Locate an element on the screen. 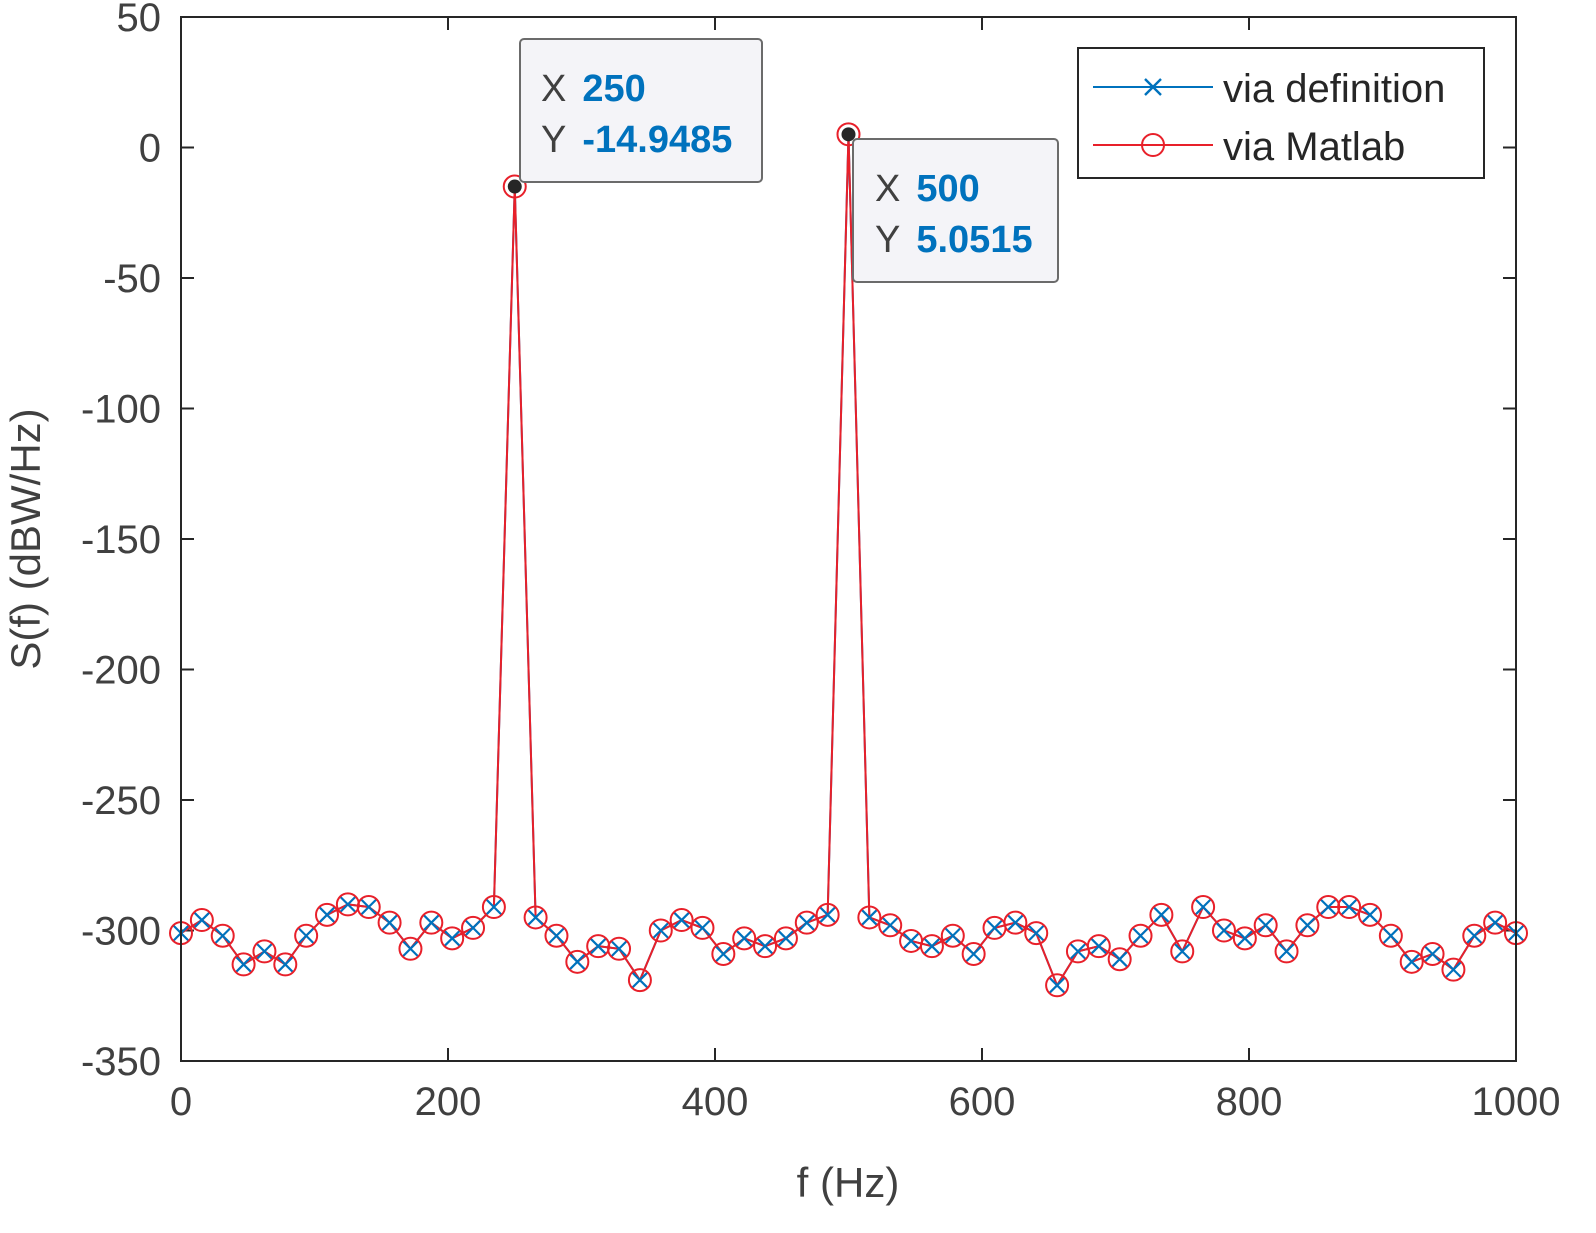 Image resolution: width=1596 pixels, height=1233 pixels. y-tick-label: -250 is located at coordinates (121, 801).